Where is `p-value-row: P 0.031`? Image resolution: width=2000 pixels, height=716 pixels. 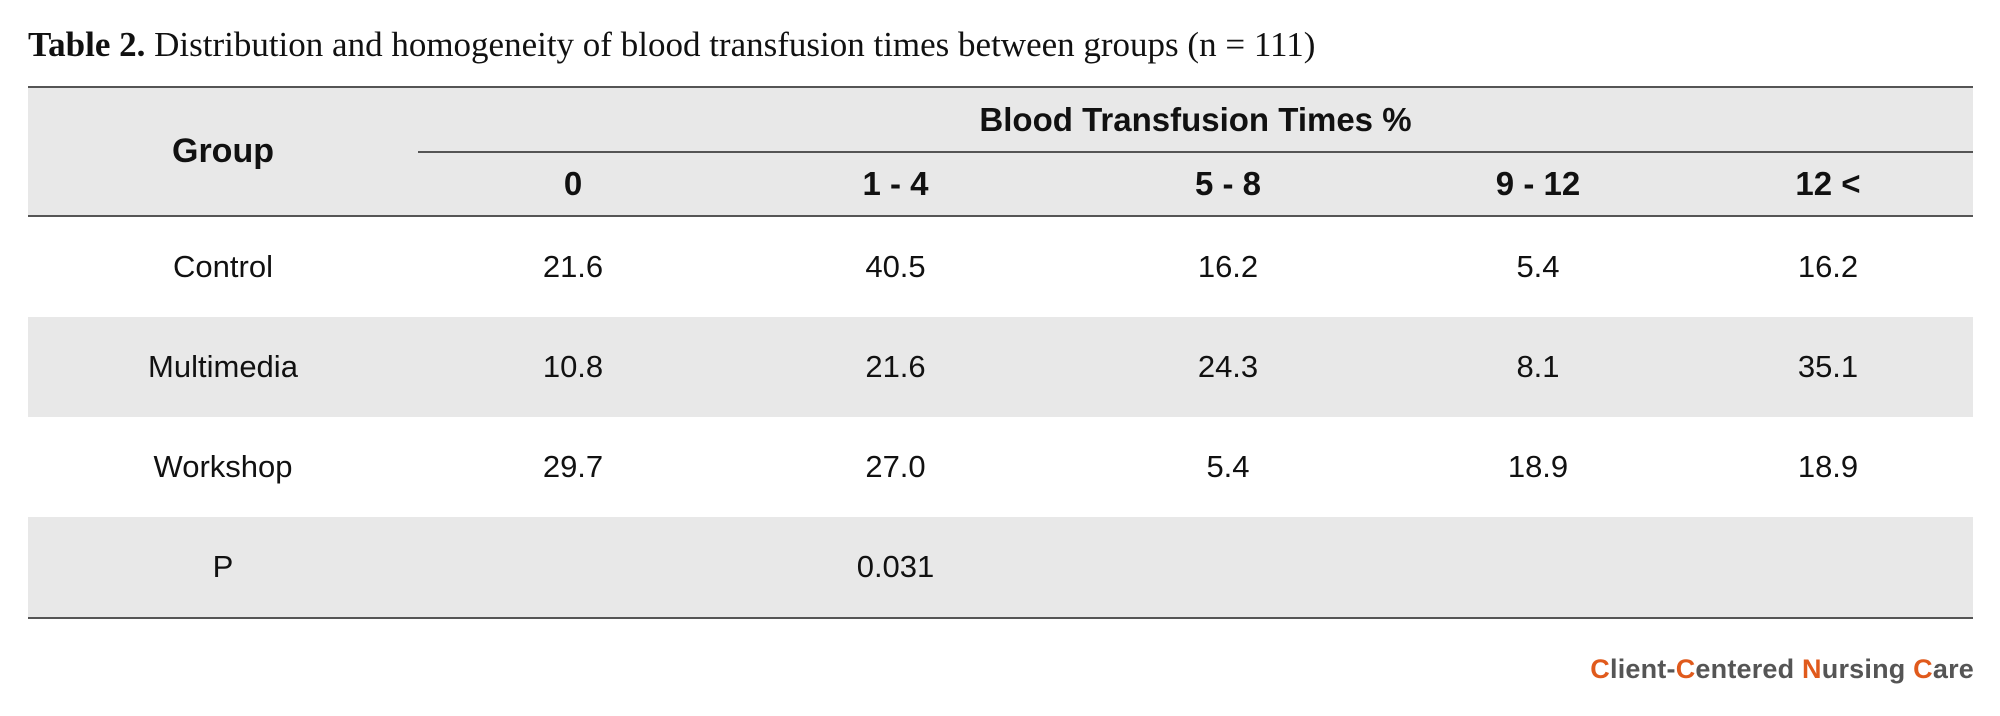 p-value-row: P 0.031 is located at coordinates (1000, 567).